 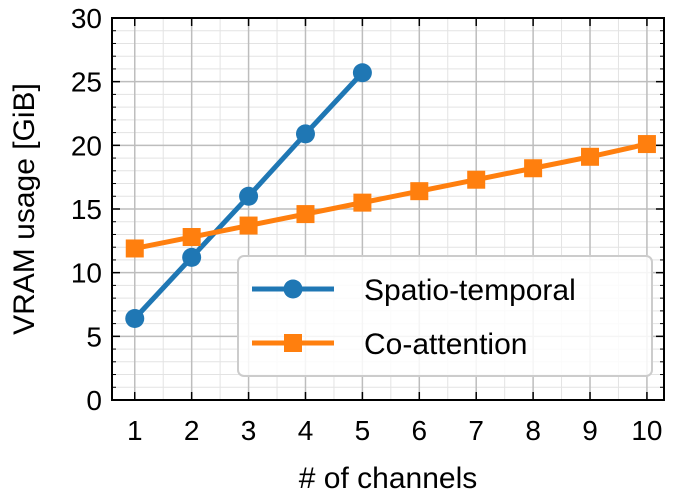 I want to click on x-tick-label: 6, so click(x=420, y=430).